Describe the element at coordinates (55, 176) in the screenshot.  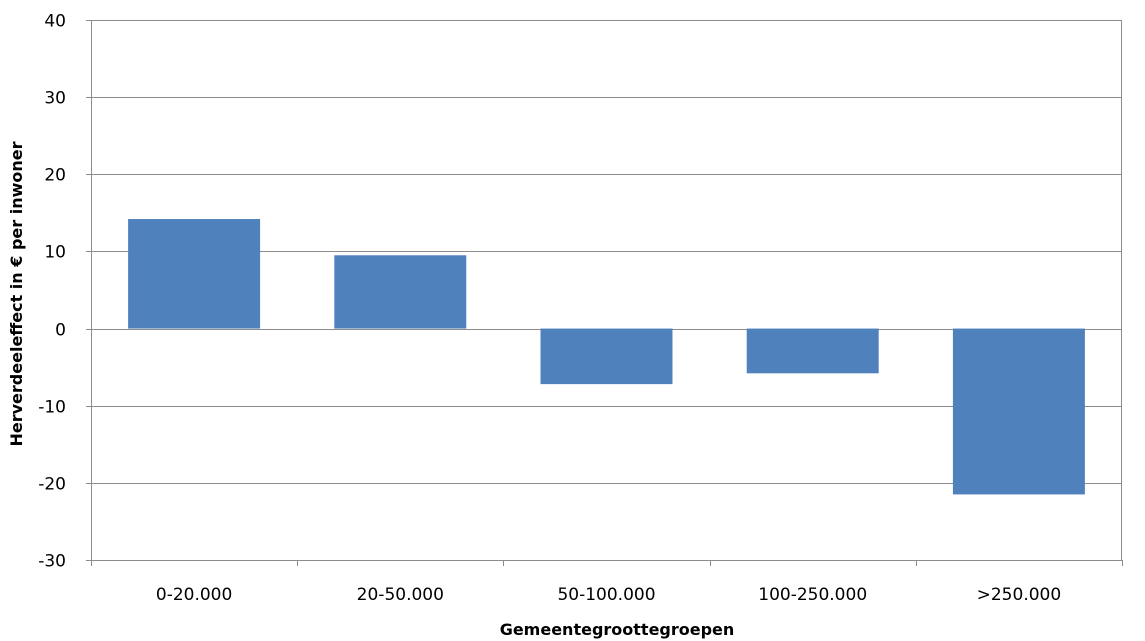
I see `y-tick-label: 20` at that location.